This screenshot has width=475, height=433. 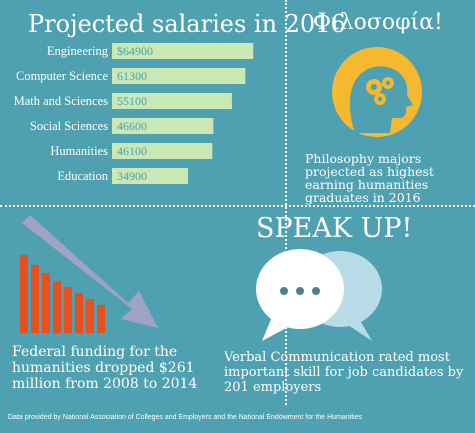 I want to click on declining-bars-arrow-icon, so click(x=89, y=274).